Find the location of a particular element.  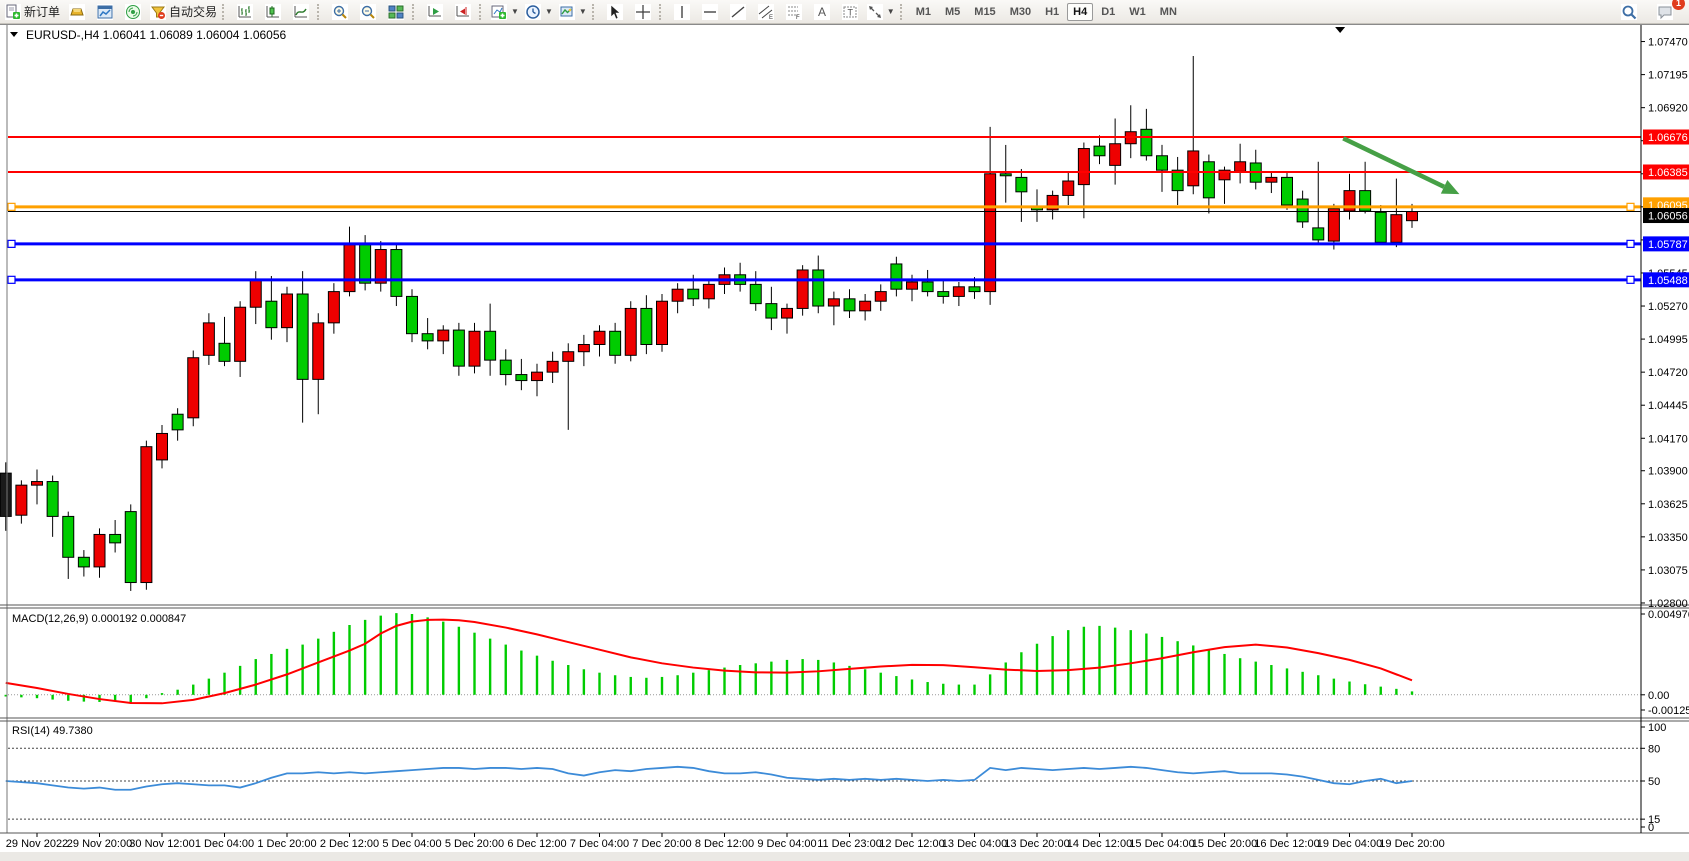

svg-text: 30 Nov 12:00 is located at coordinates (161, 844).